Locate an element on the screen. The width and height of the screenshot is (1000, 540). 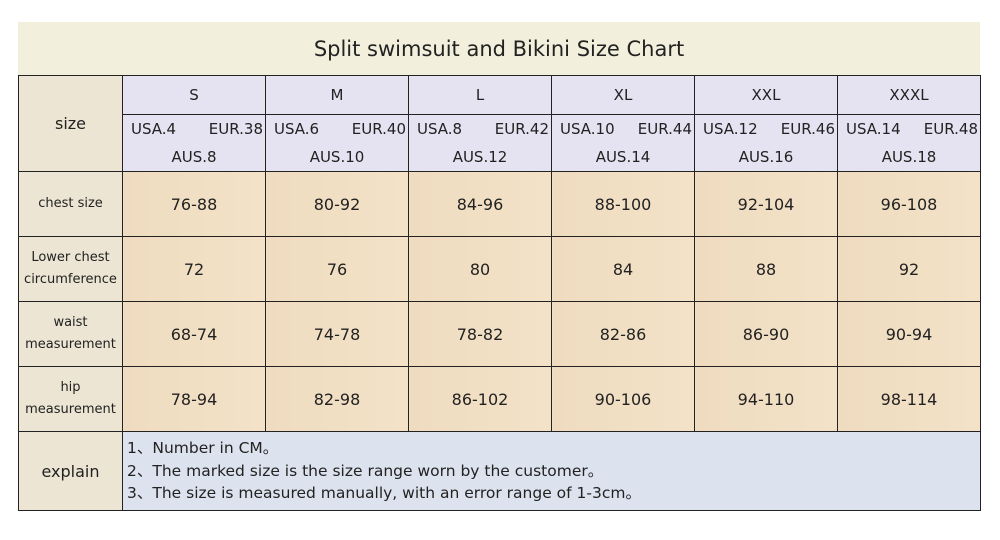
size-name: XXXL is located at coordinates (909, 95).